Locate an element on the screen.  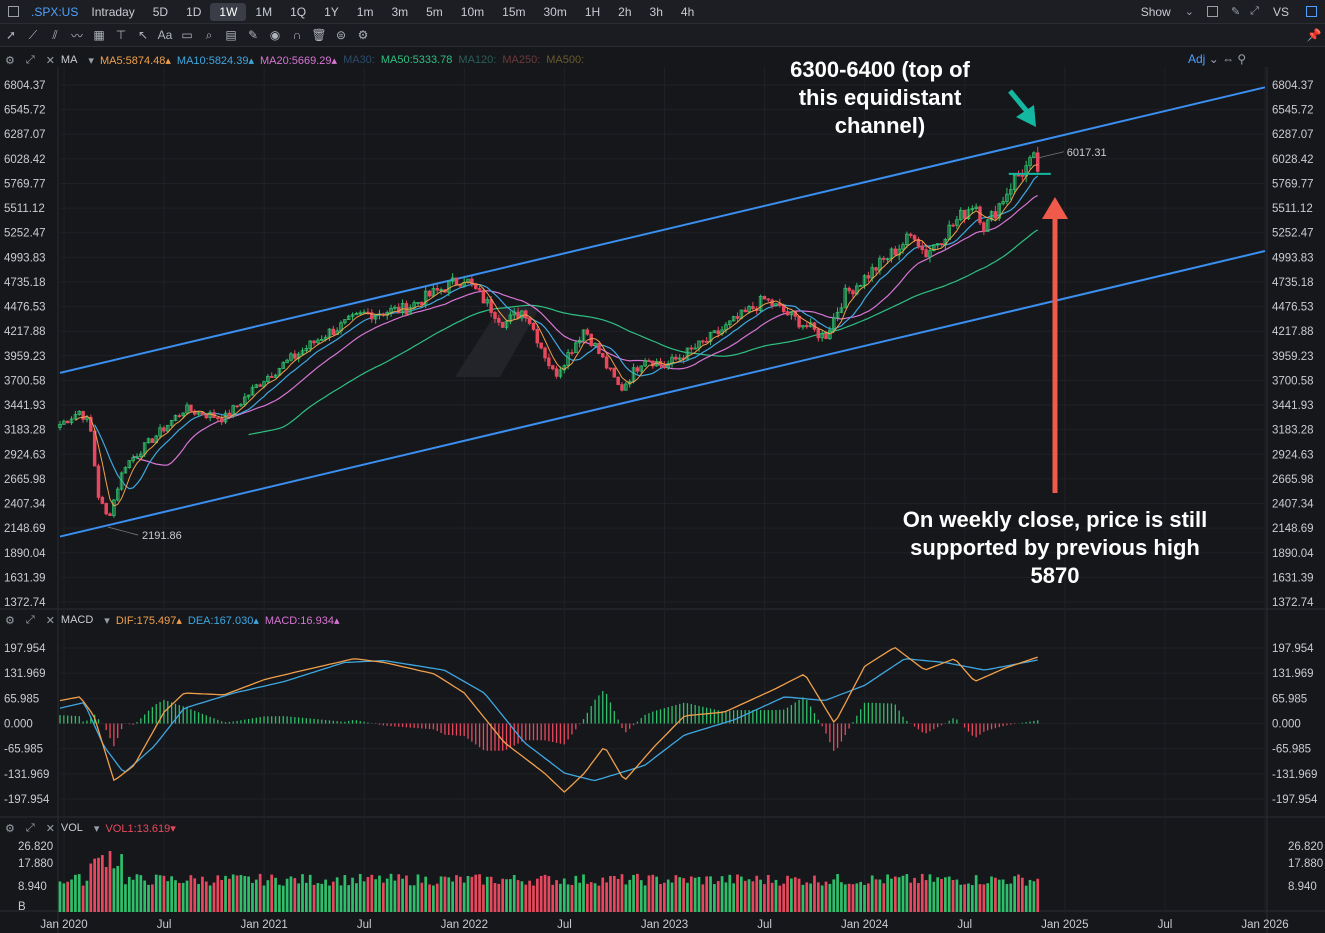
tab-4h: 4h is located at coordinates (687, 11).